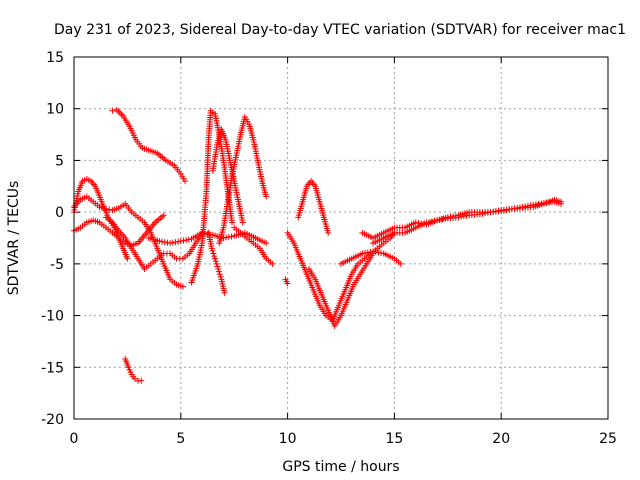 This screenshot has width=640, height=480. I want to click on y-tick-label: -10, so click(52, 317).